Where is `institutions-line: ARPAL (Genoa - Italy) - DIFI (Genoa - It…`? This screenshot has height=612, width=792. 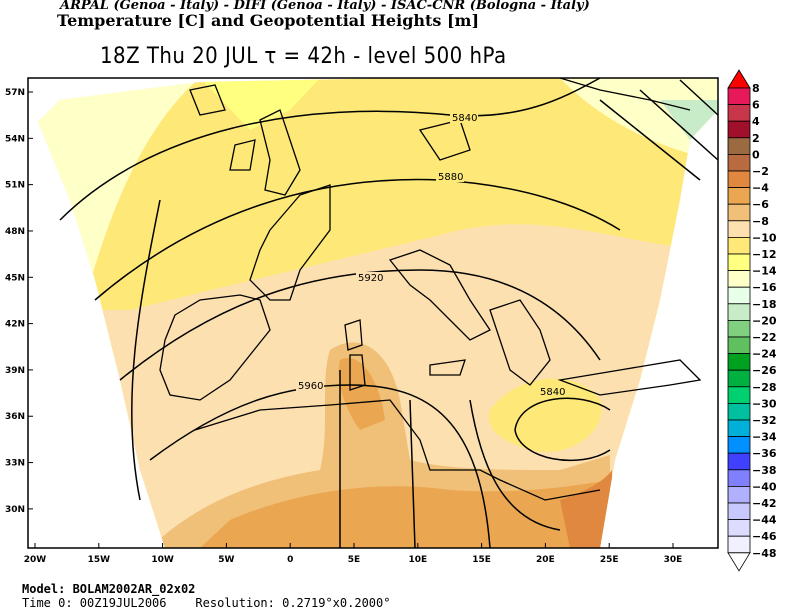
institutions-line: ARPAL (Genoa - Italy) - DIFI (Genoa - It… is located at coordinates (325, 6).